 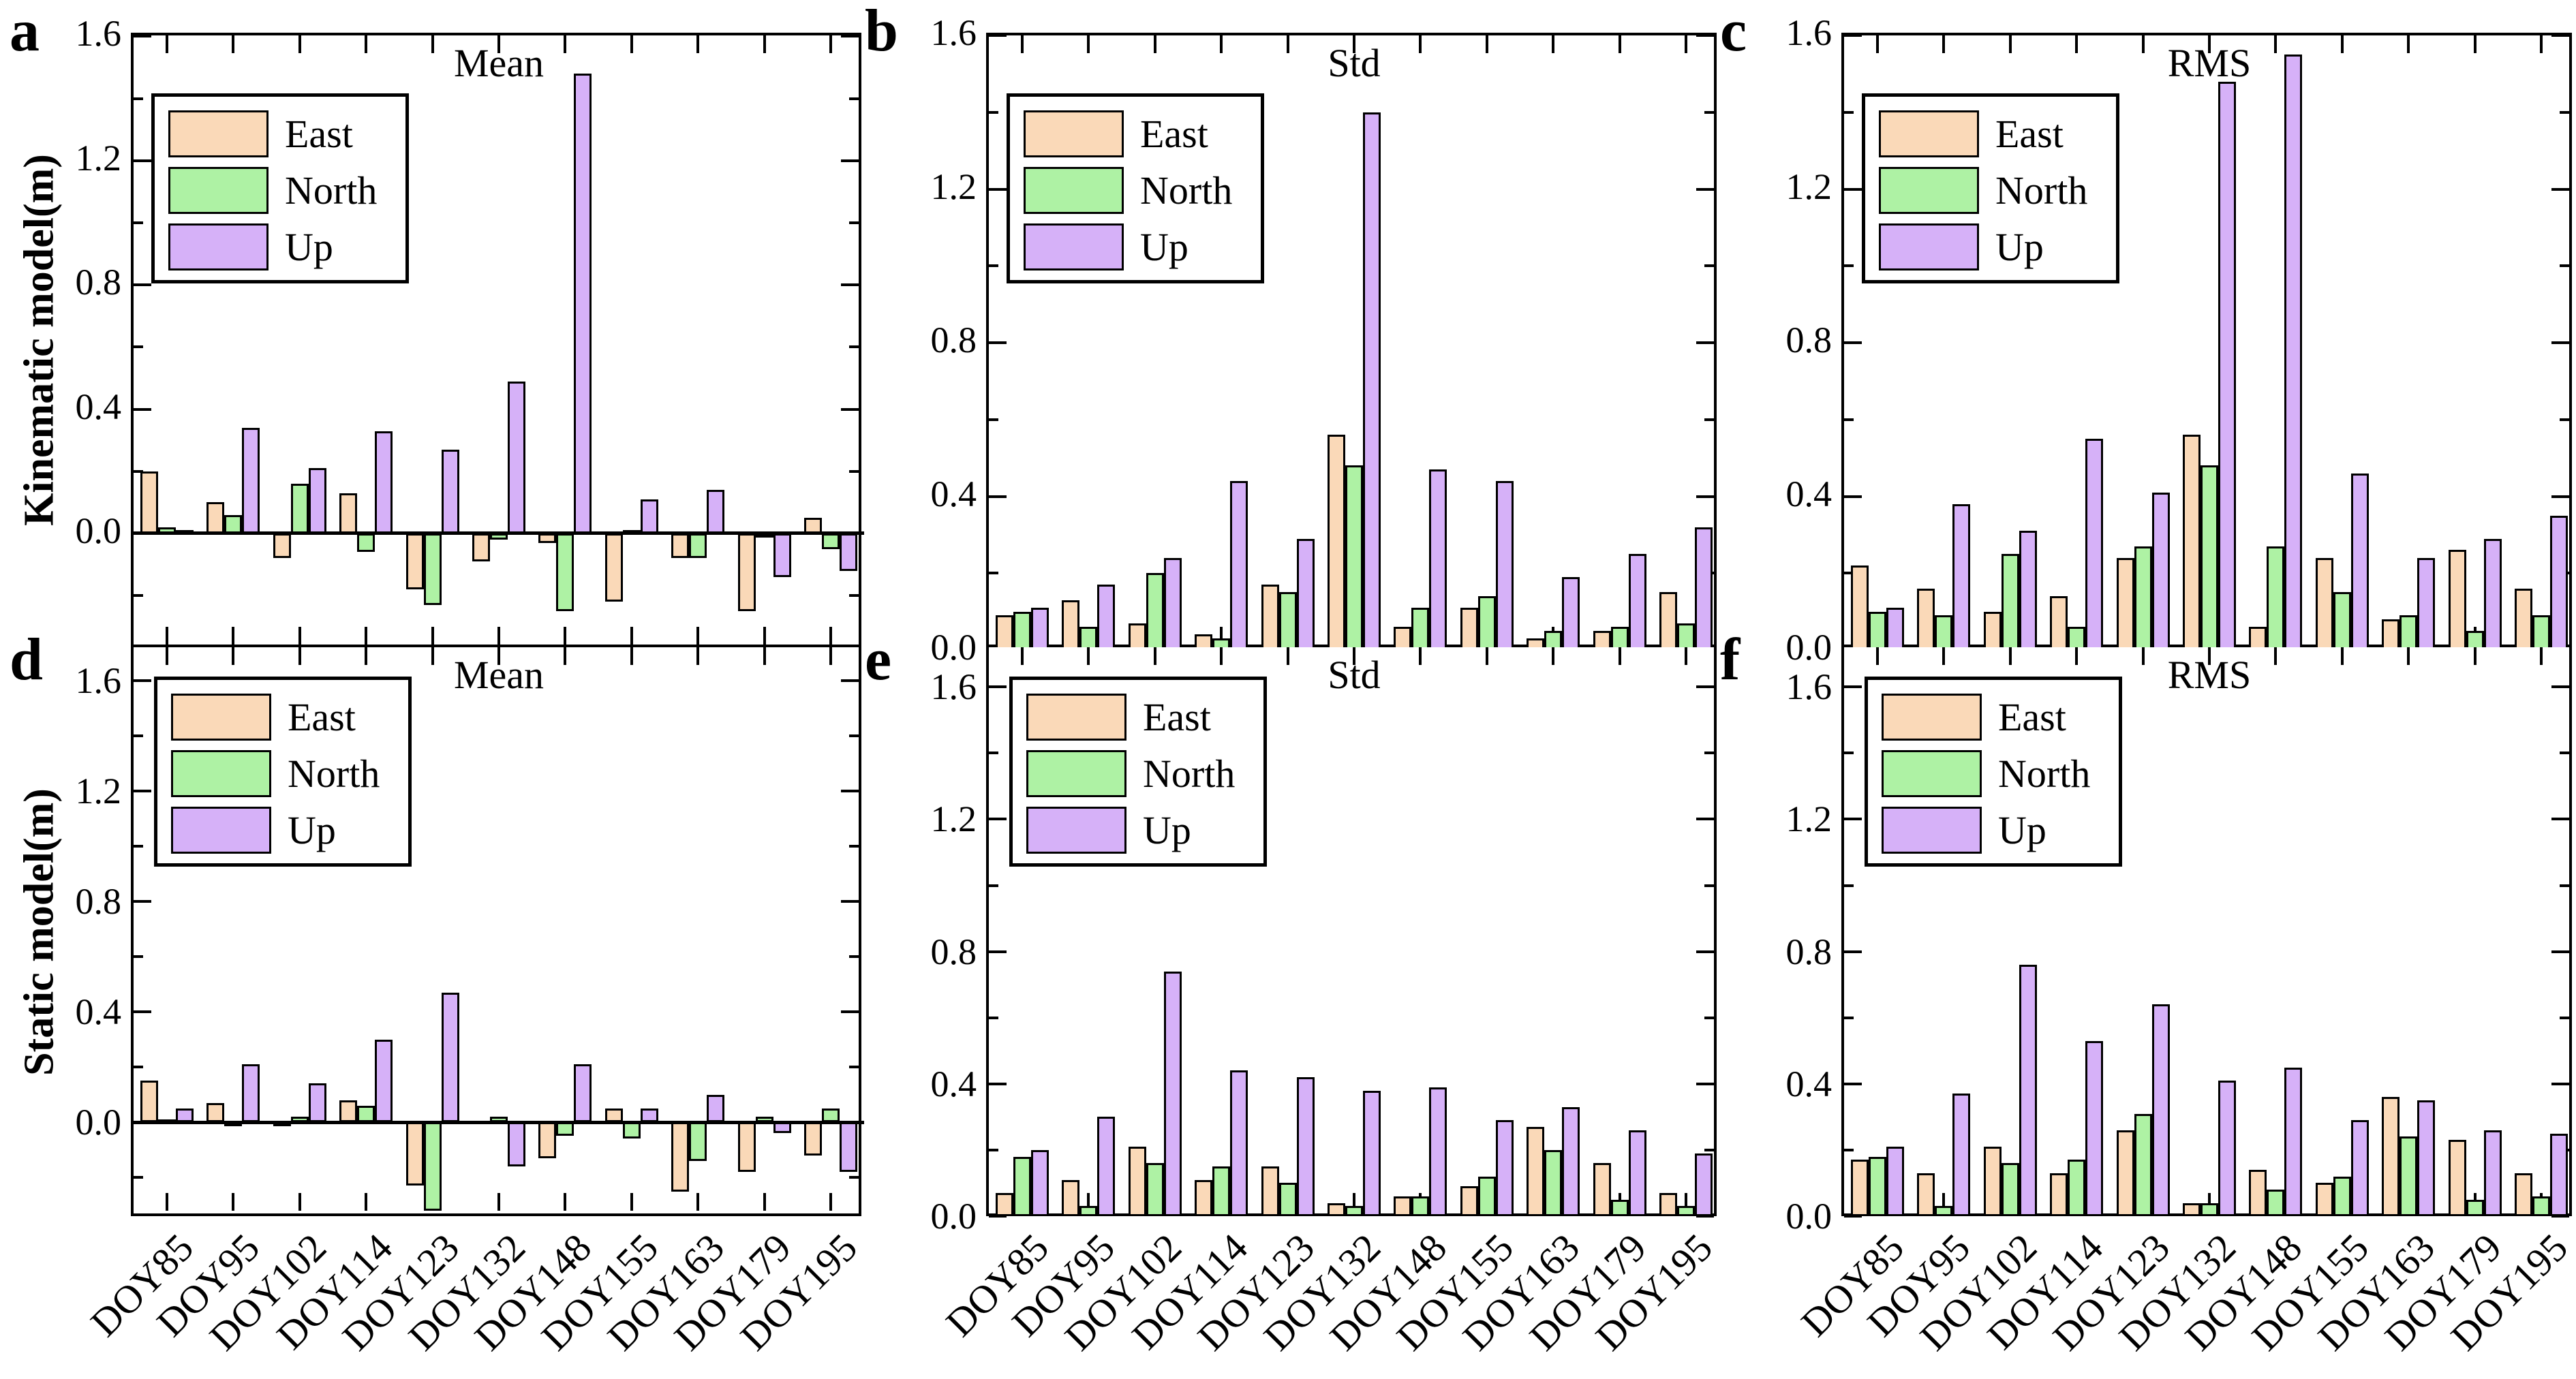 What do you see at coordinates (1287, 1199) in the screenshot?
I see `bar-e-north-doy123` at bounding box center [1287, 1199].